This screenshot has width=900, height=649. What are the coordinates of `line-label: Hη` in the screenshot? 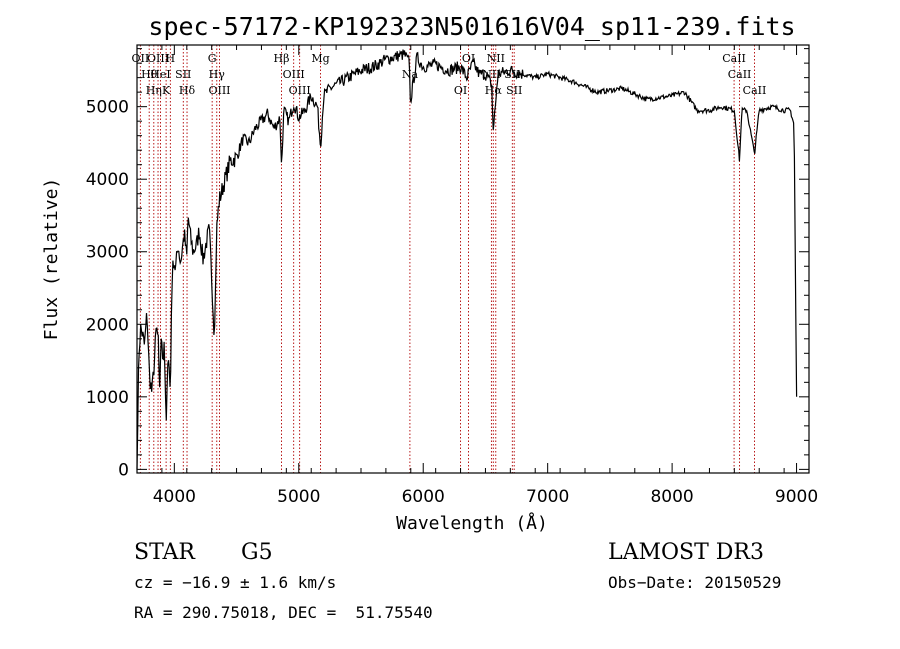 It's located at (154, 90).